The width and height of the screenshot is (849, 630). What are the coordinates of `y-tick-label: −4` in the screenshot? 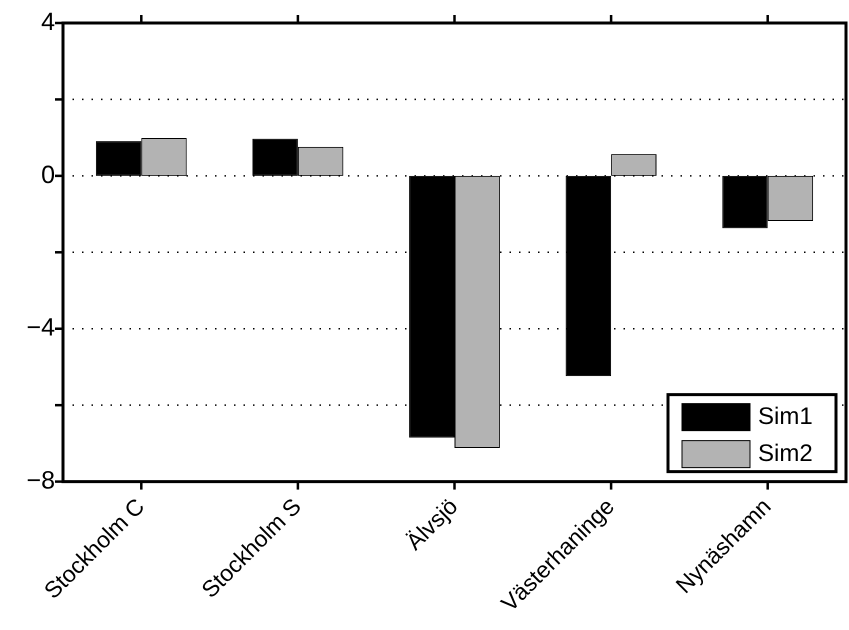 It's located at (41, 328).